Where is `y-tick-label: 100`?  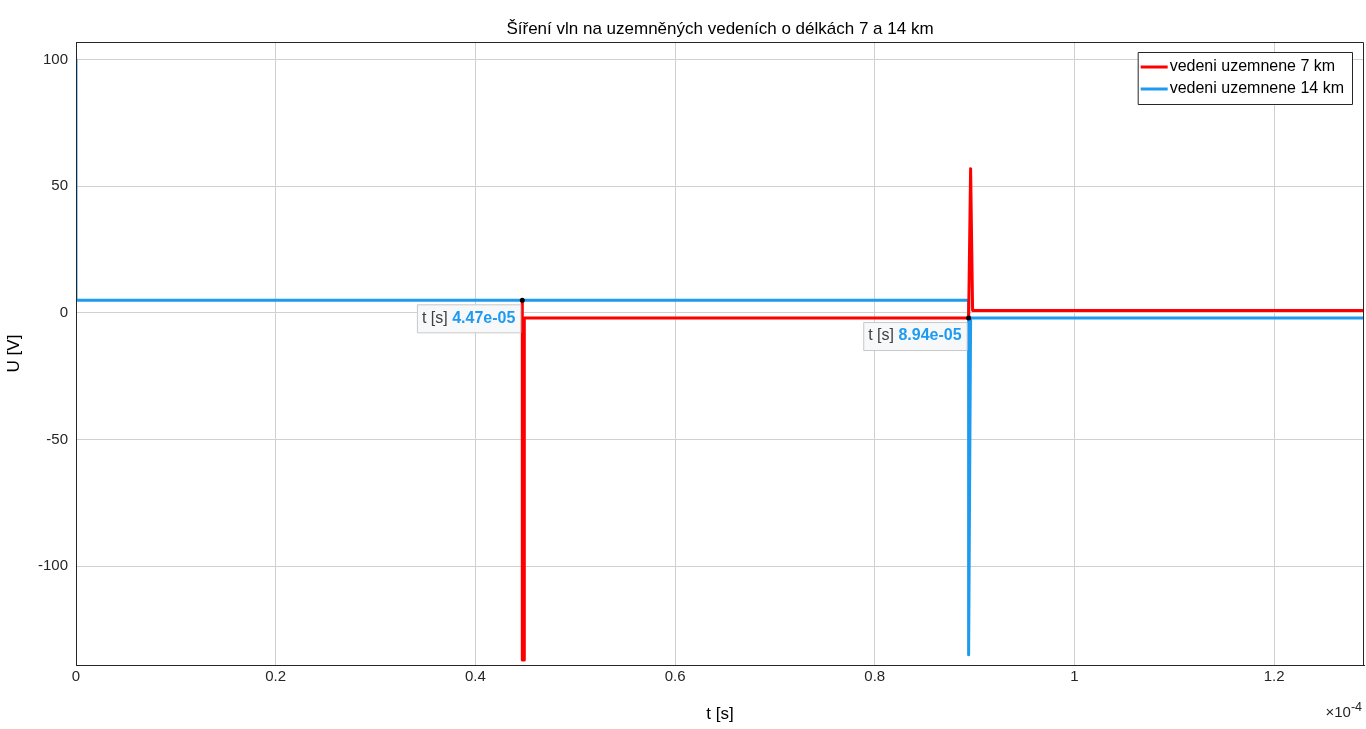 y-tick-label: 100 is located at coordinates (55, 58).